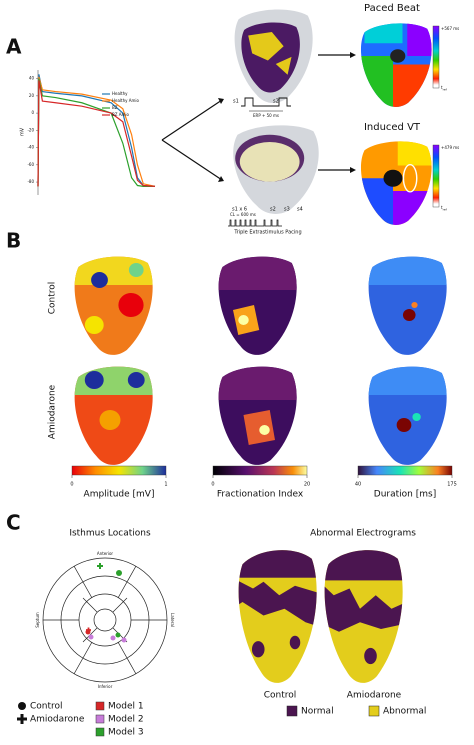 This screenshot has width=474, height=745. I want to click on y-tick-label: 20, so click(32, 95).